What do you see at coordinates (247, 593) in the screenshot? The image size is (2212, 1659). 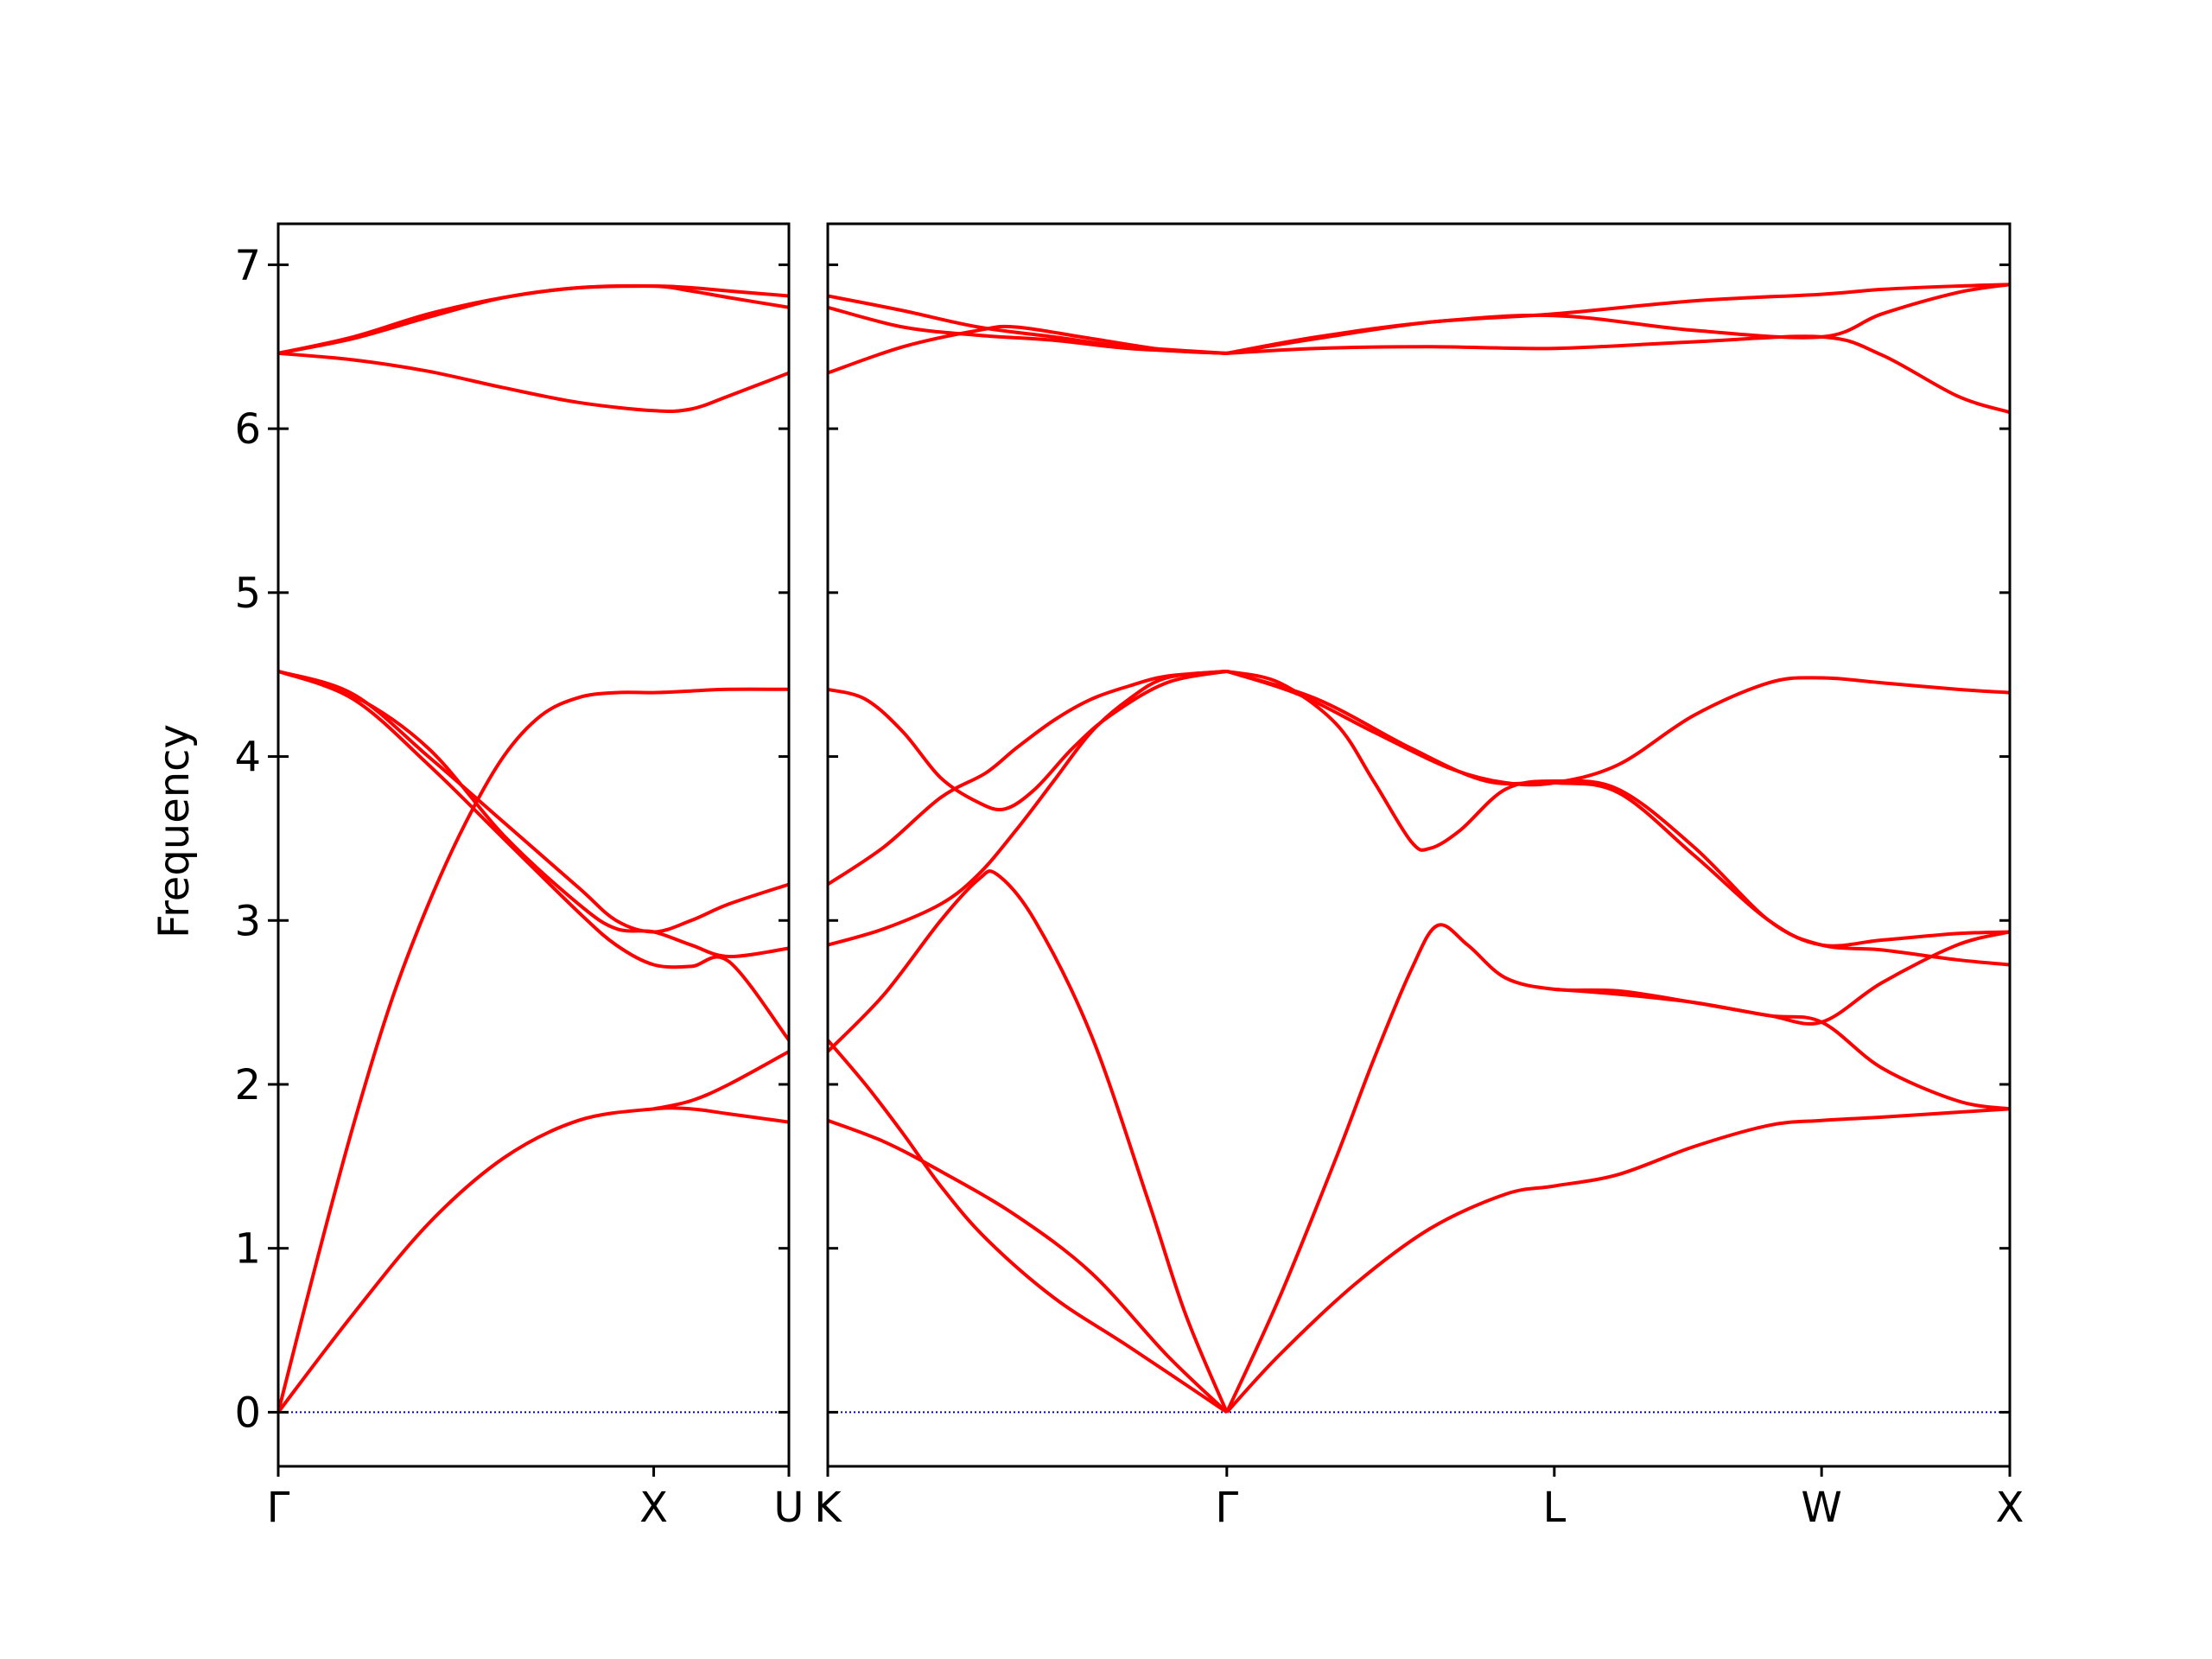 I see `y-tick-label: 5` at bounding box center [247, 593].